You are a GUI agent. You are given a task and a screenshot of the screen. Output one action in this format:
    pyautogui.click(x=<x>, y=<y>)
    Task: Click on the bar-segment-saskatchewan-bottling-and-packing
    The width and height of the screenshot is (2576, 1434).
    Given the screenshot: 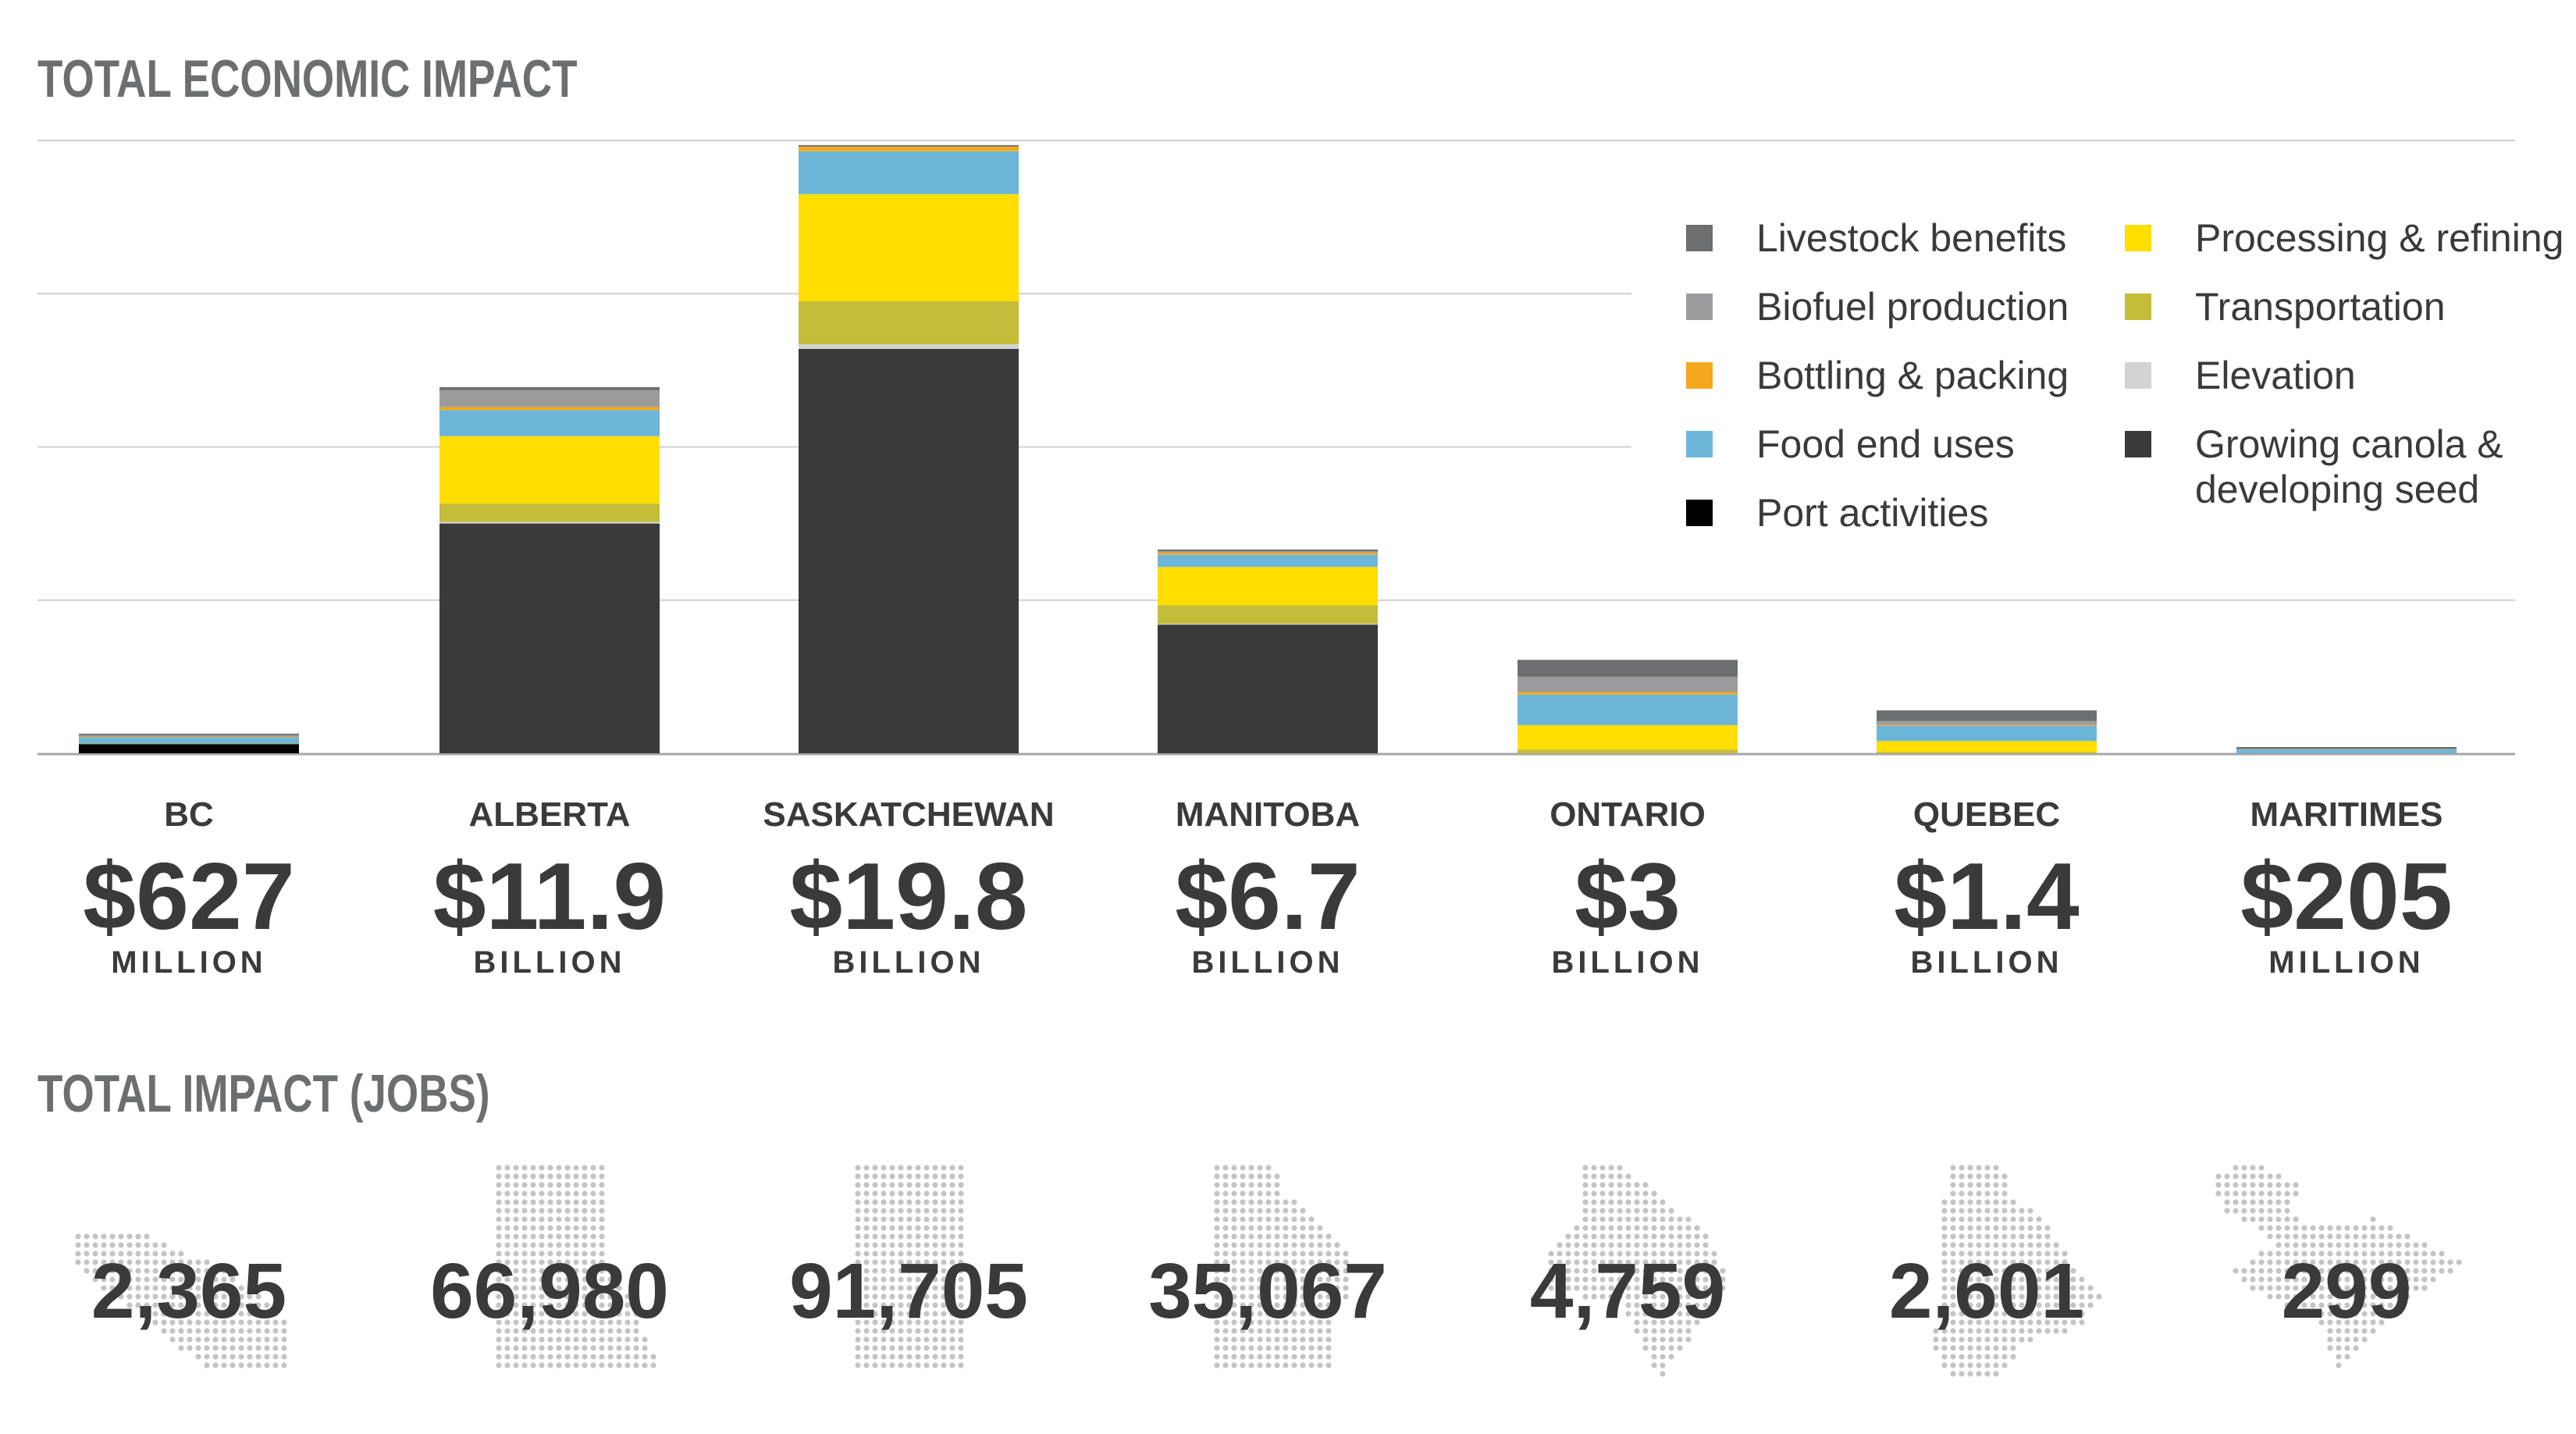 What is the action you would take?
    pyautogui.click(x=909, y=148)
    